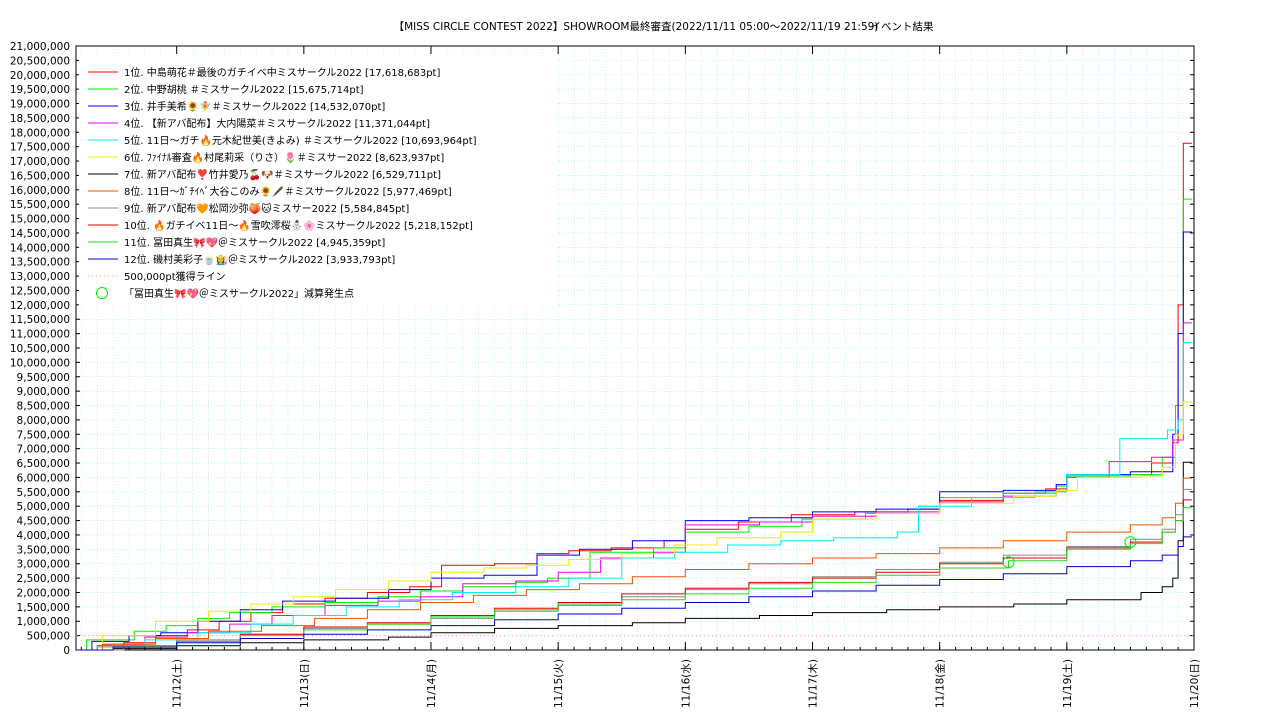 This screenshot has width=1280, height=720. What do you see at coordinates (43, 493) in the screenshot?
I see `y-tick-label: 5,500,000` at bounding box center [43, 493].